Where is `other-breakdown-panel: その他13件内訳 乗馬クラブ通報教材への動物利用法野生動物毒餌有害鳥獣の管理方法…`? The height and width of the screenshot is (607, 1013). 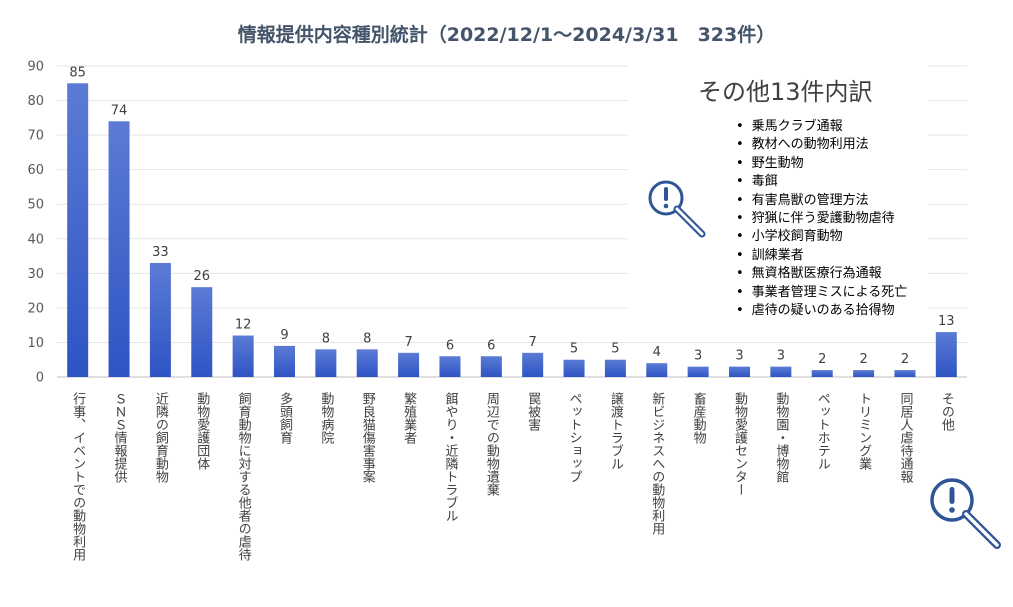
other-breakdown-panel: その他13件内訳 乗馬クラブ通報教材への動物利用法野生動物毒餌有害鳥獣の管理方法… is located at coordinates (778, 192).